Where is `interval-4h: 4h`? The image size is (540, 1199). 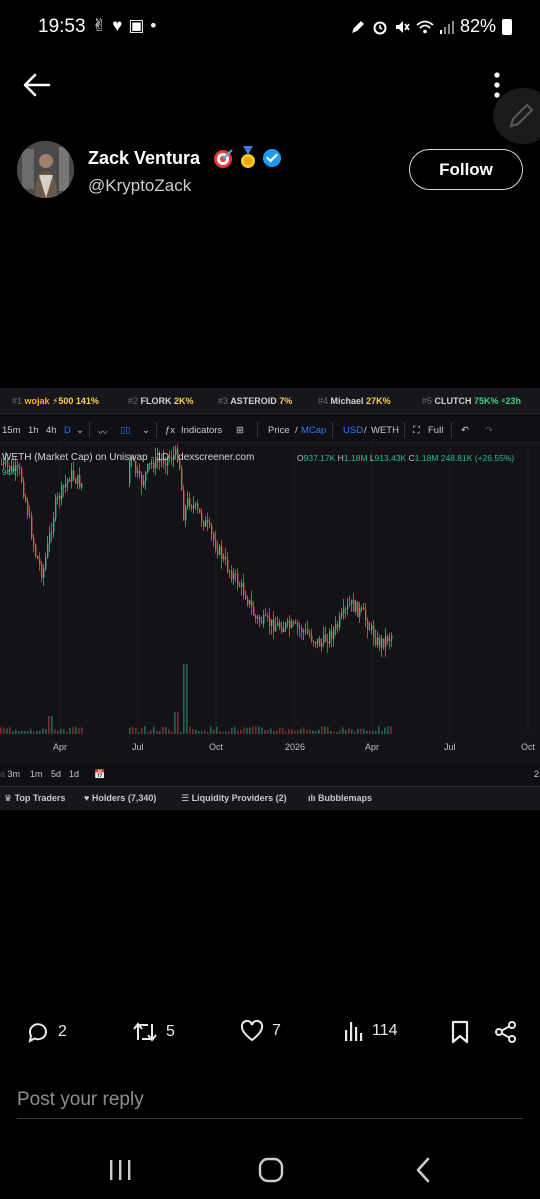
interval-4h: 4h is located at coordinates (51, 430).